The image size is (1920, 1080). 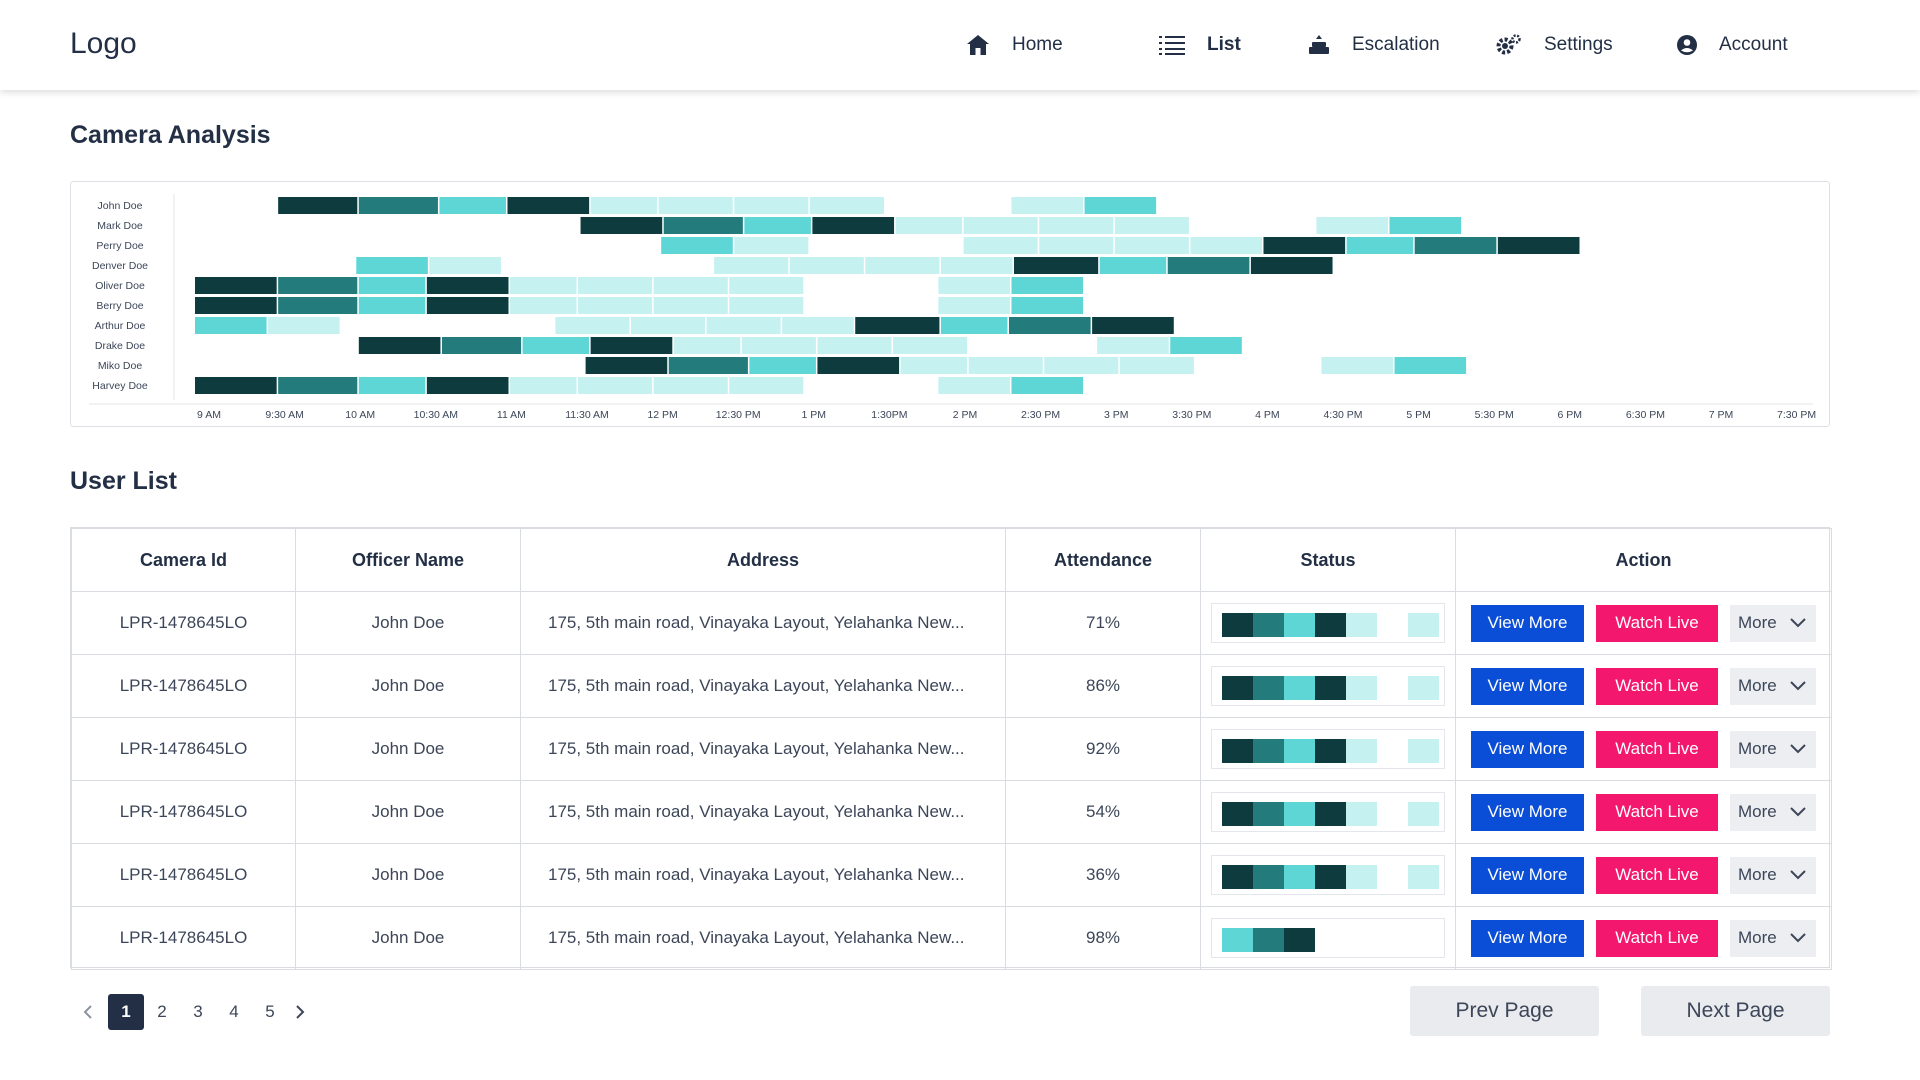 I want to click on page-3: 3, so click(x=198, y=1011).